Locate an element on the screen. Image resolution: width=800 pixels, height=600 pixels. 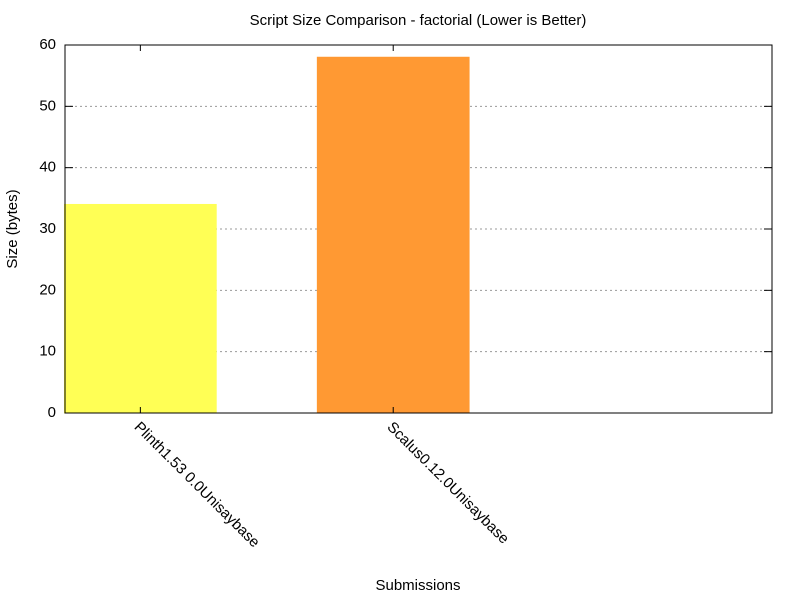
y-tick-label: 40 is located at coordinates (47, 167).